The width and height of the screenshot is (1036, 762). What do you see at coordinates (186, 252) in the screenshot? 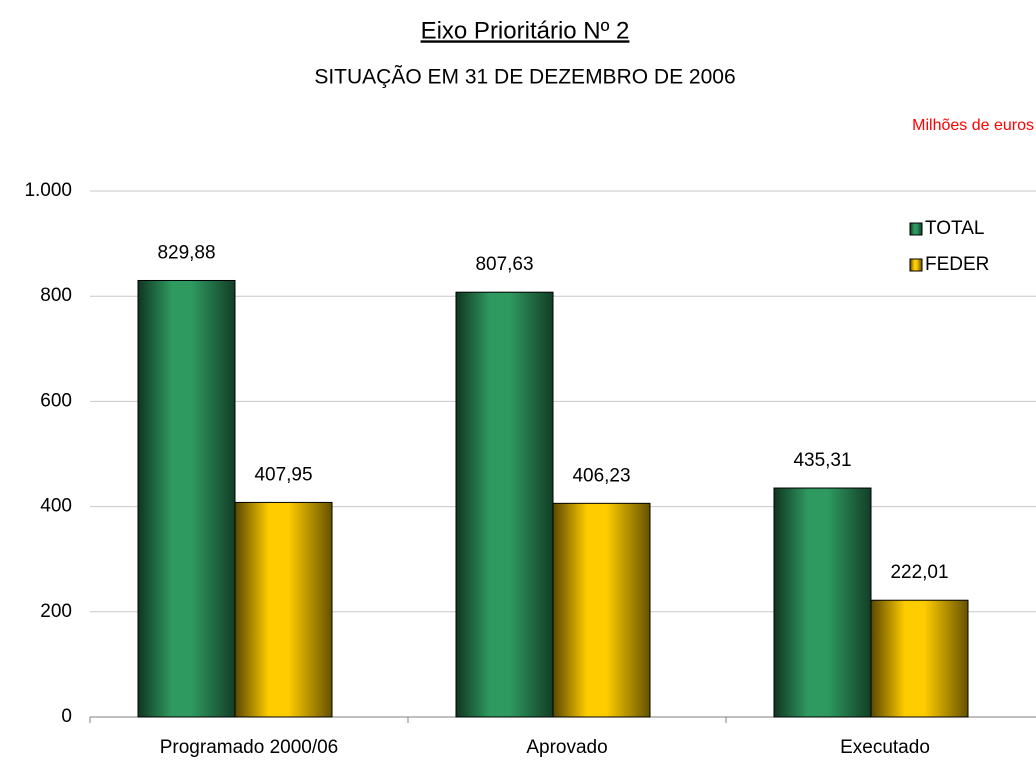
I see `value-label: 829,88` at bounding box center [186, 252].